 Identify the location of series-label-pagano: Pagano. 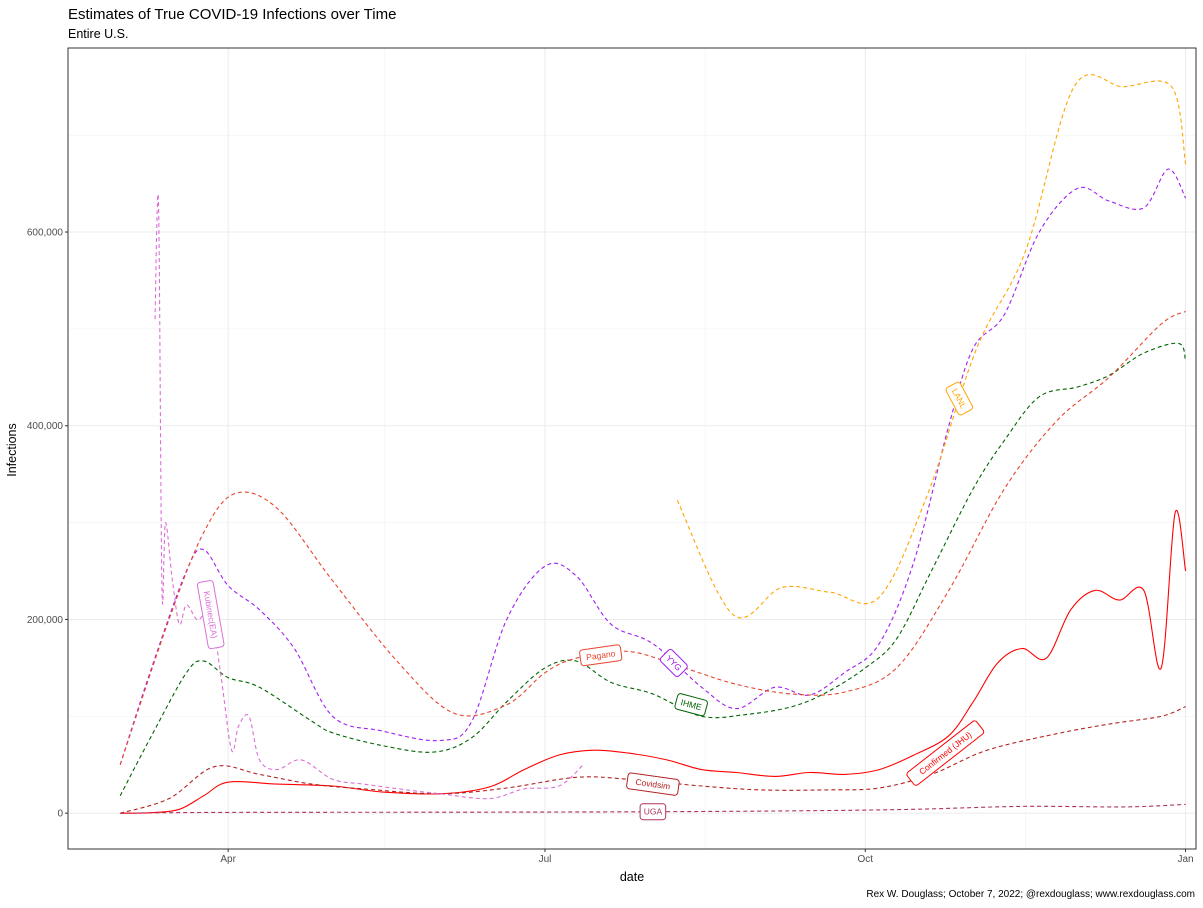
(601, 655).